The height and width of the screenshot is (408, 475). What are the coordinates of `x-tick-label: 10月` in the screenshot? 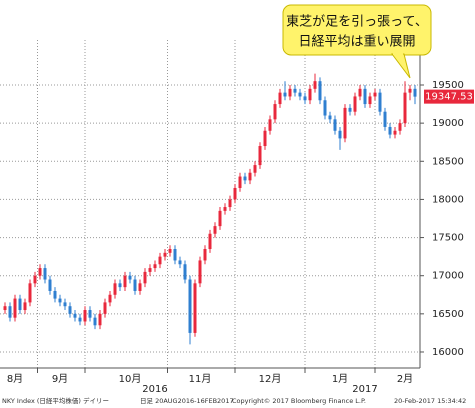 It's located at (130, 379).